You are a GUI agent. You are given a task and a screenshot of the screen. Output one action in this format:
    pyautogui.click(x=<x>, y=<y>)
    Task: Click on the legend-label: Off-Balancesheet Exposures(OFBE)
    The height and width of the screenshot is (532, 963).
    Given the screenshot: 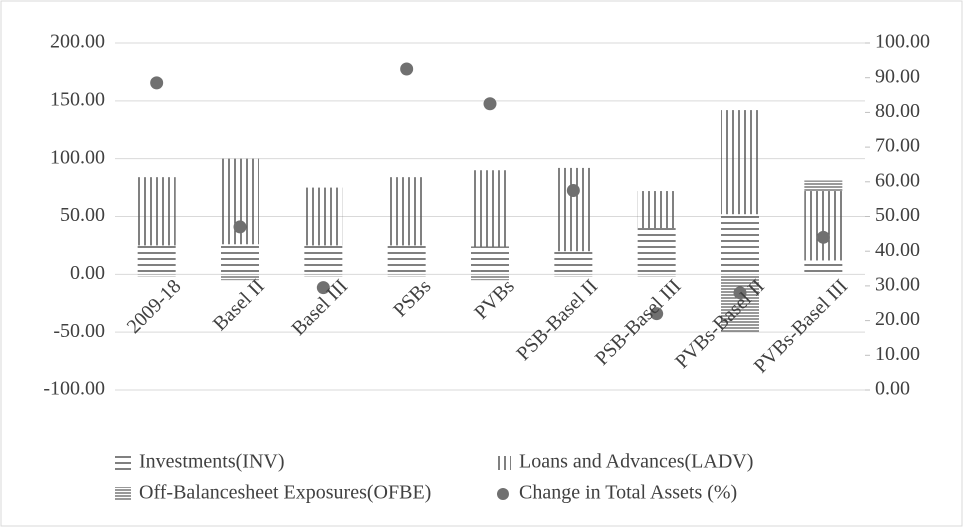 What is the action you would take?
    pyautogui.click(x=285, y=493)
    